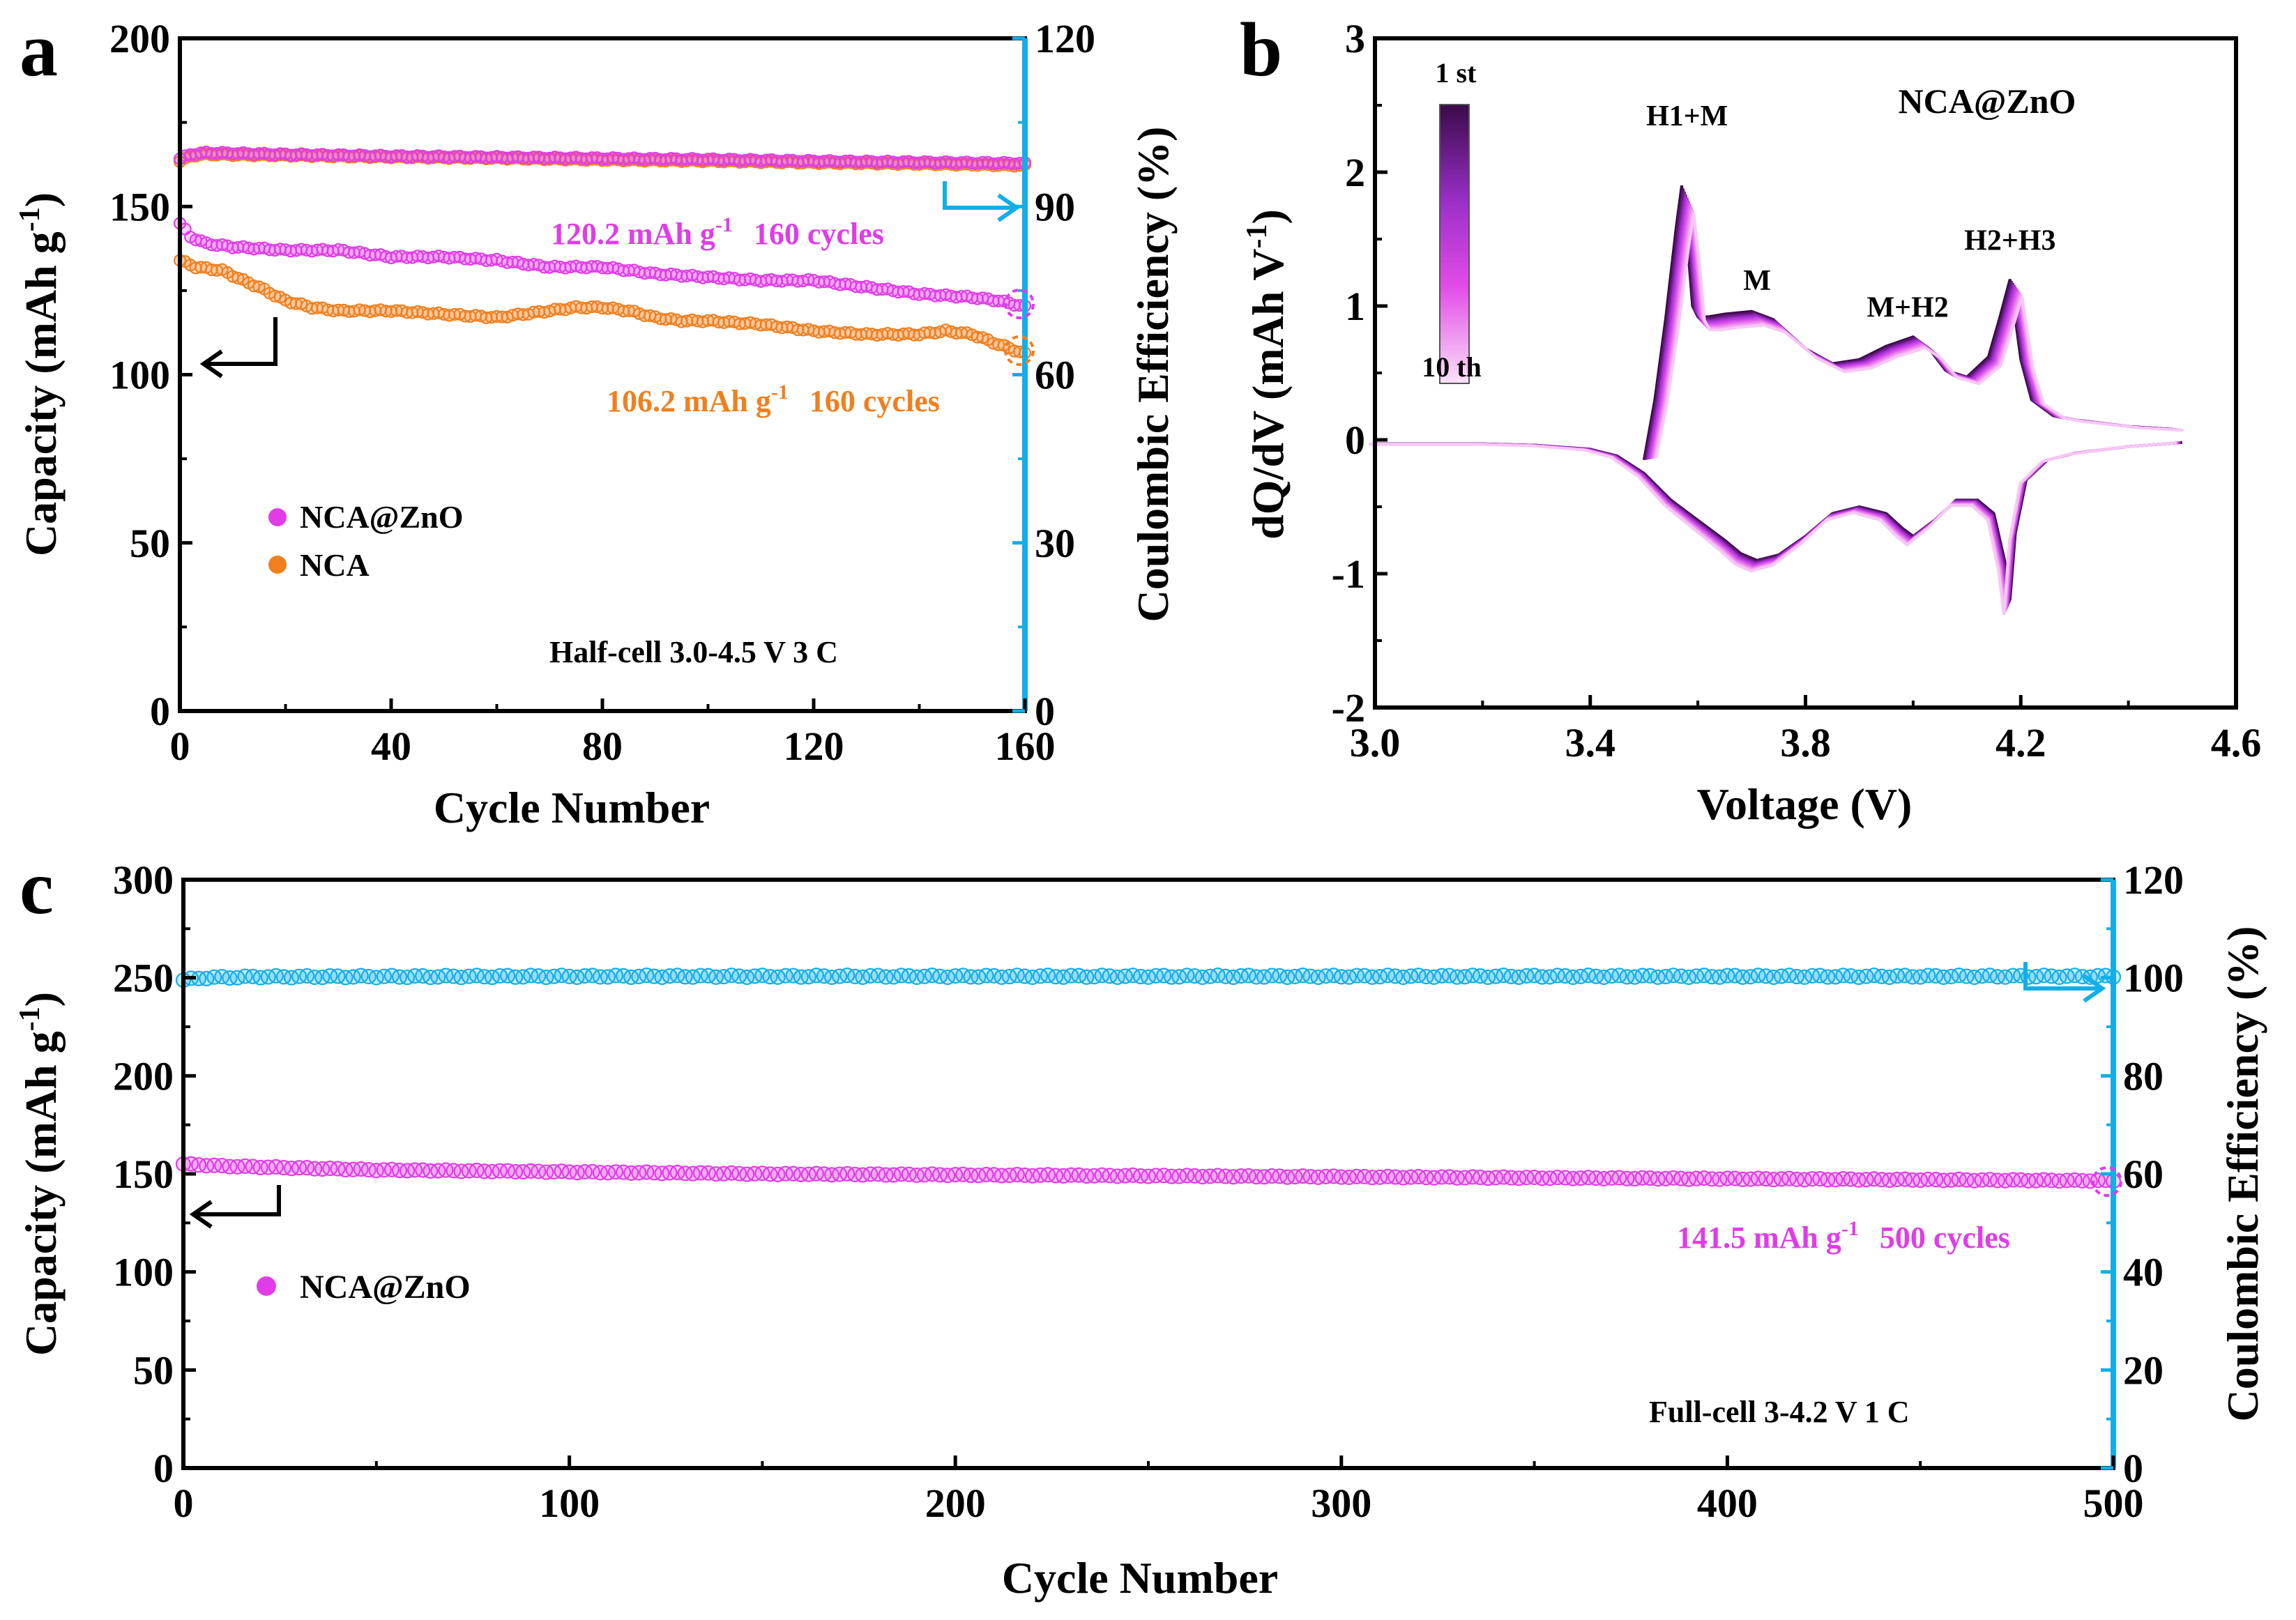  I want to click on x-tick-label: 3.4, so click(1590, 742).